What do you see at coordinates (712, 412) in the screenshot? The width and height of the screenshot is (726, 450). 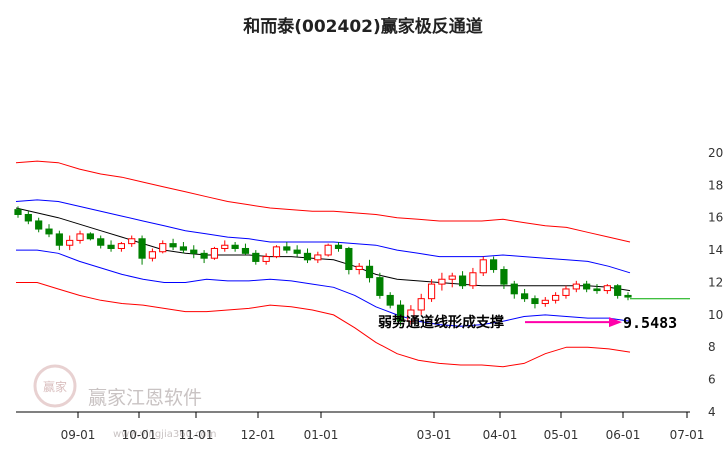 I see `y-tick-label: 4` at bounding box center [712, 412].